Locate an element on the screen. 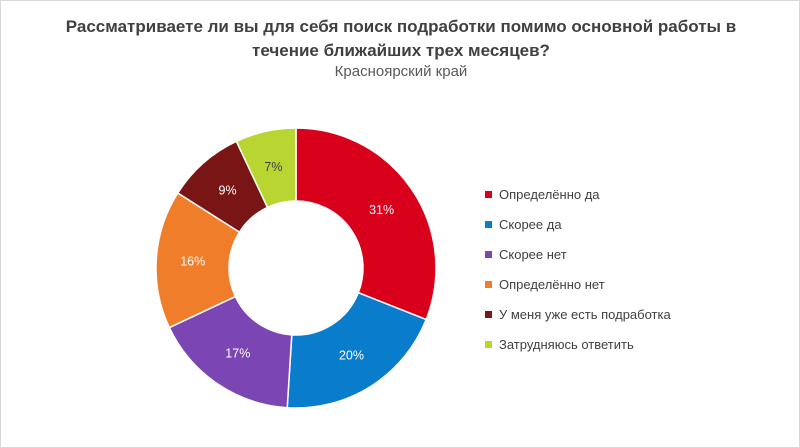  slice-value-label-2: 20% is located at coordinates (351, 355).